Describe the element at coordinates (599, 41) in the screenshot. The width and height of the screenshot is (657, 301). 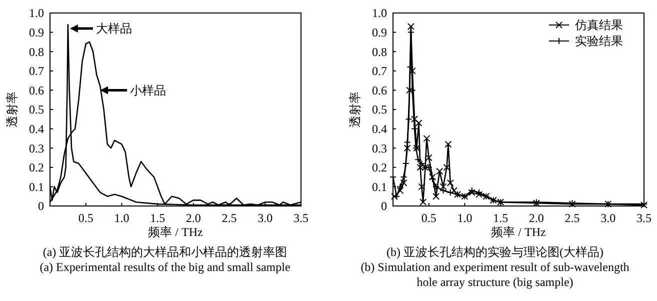
I see `legend-label: 实验结果` at that location.